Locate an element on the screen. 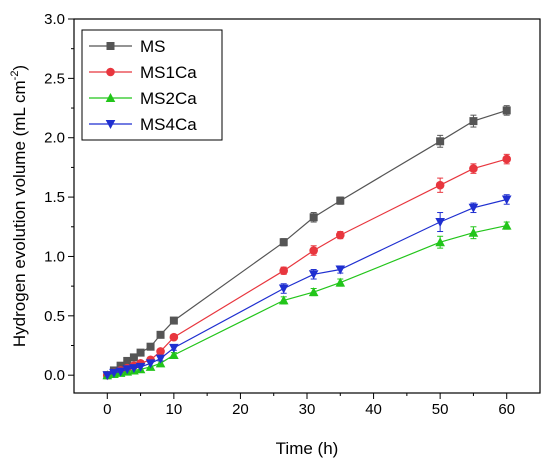  x-axis-title: Time (h) is located at coordinates (307, 448).